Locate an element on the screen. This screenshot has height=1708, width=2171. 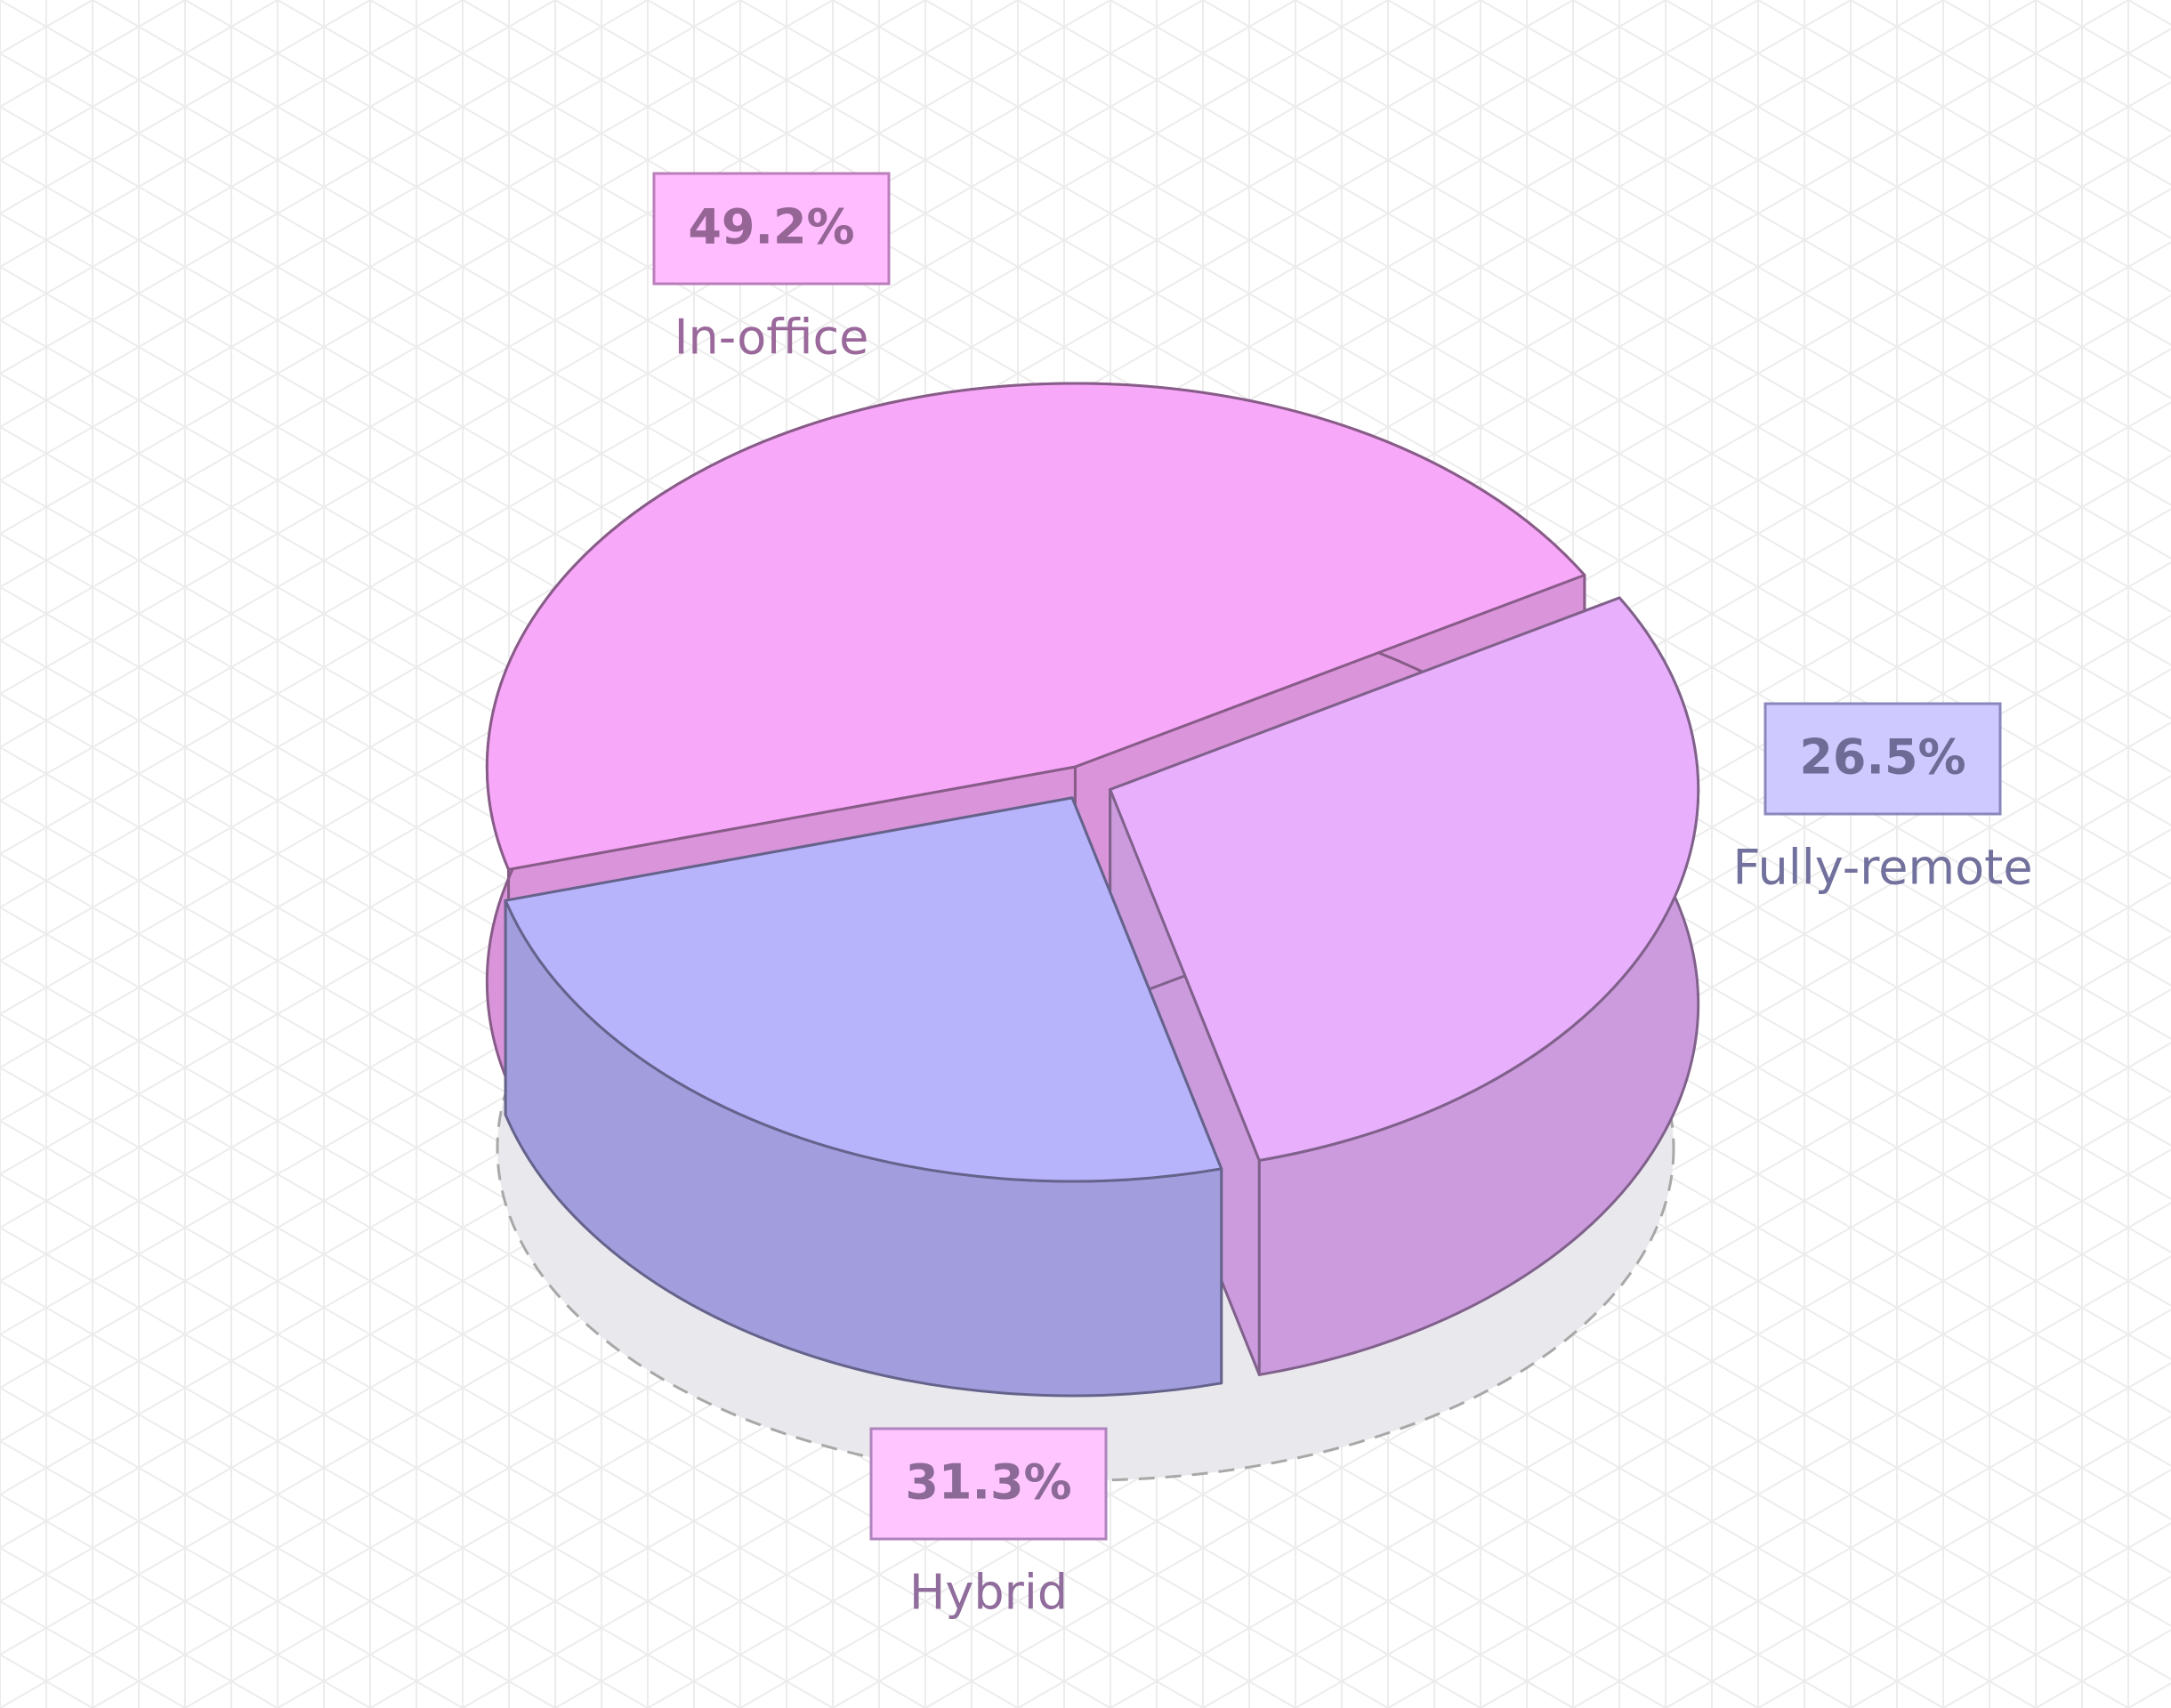
category-label: Hybrid is located at coordinates (988, 1593).